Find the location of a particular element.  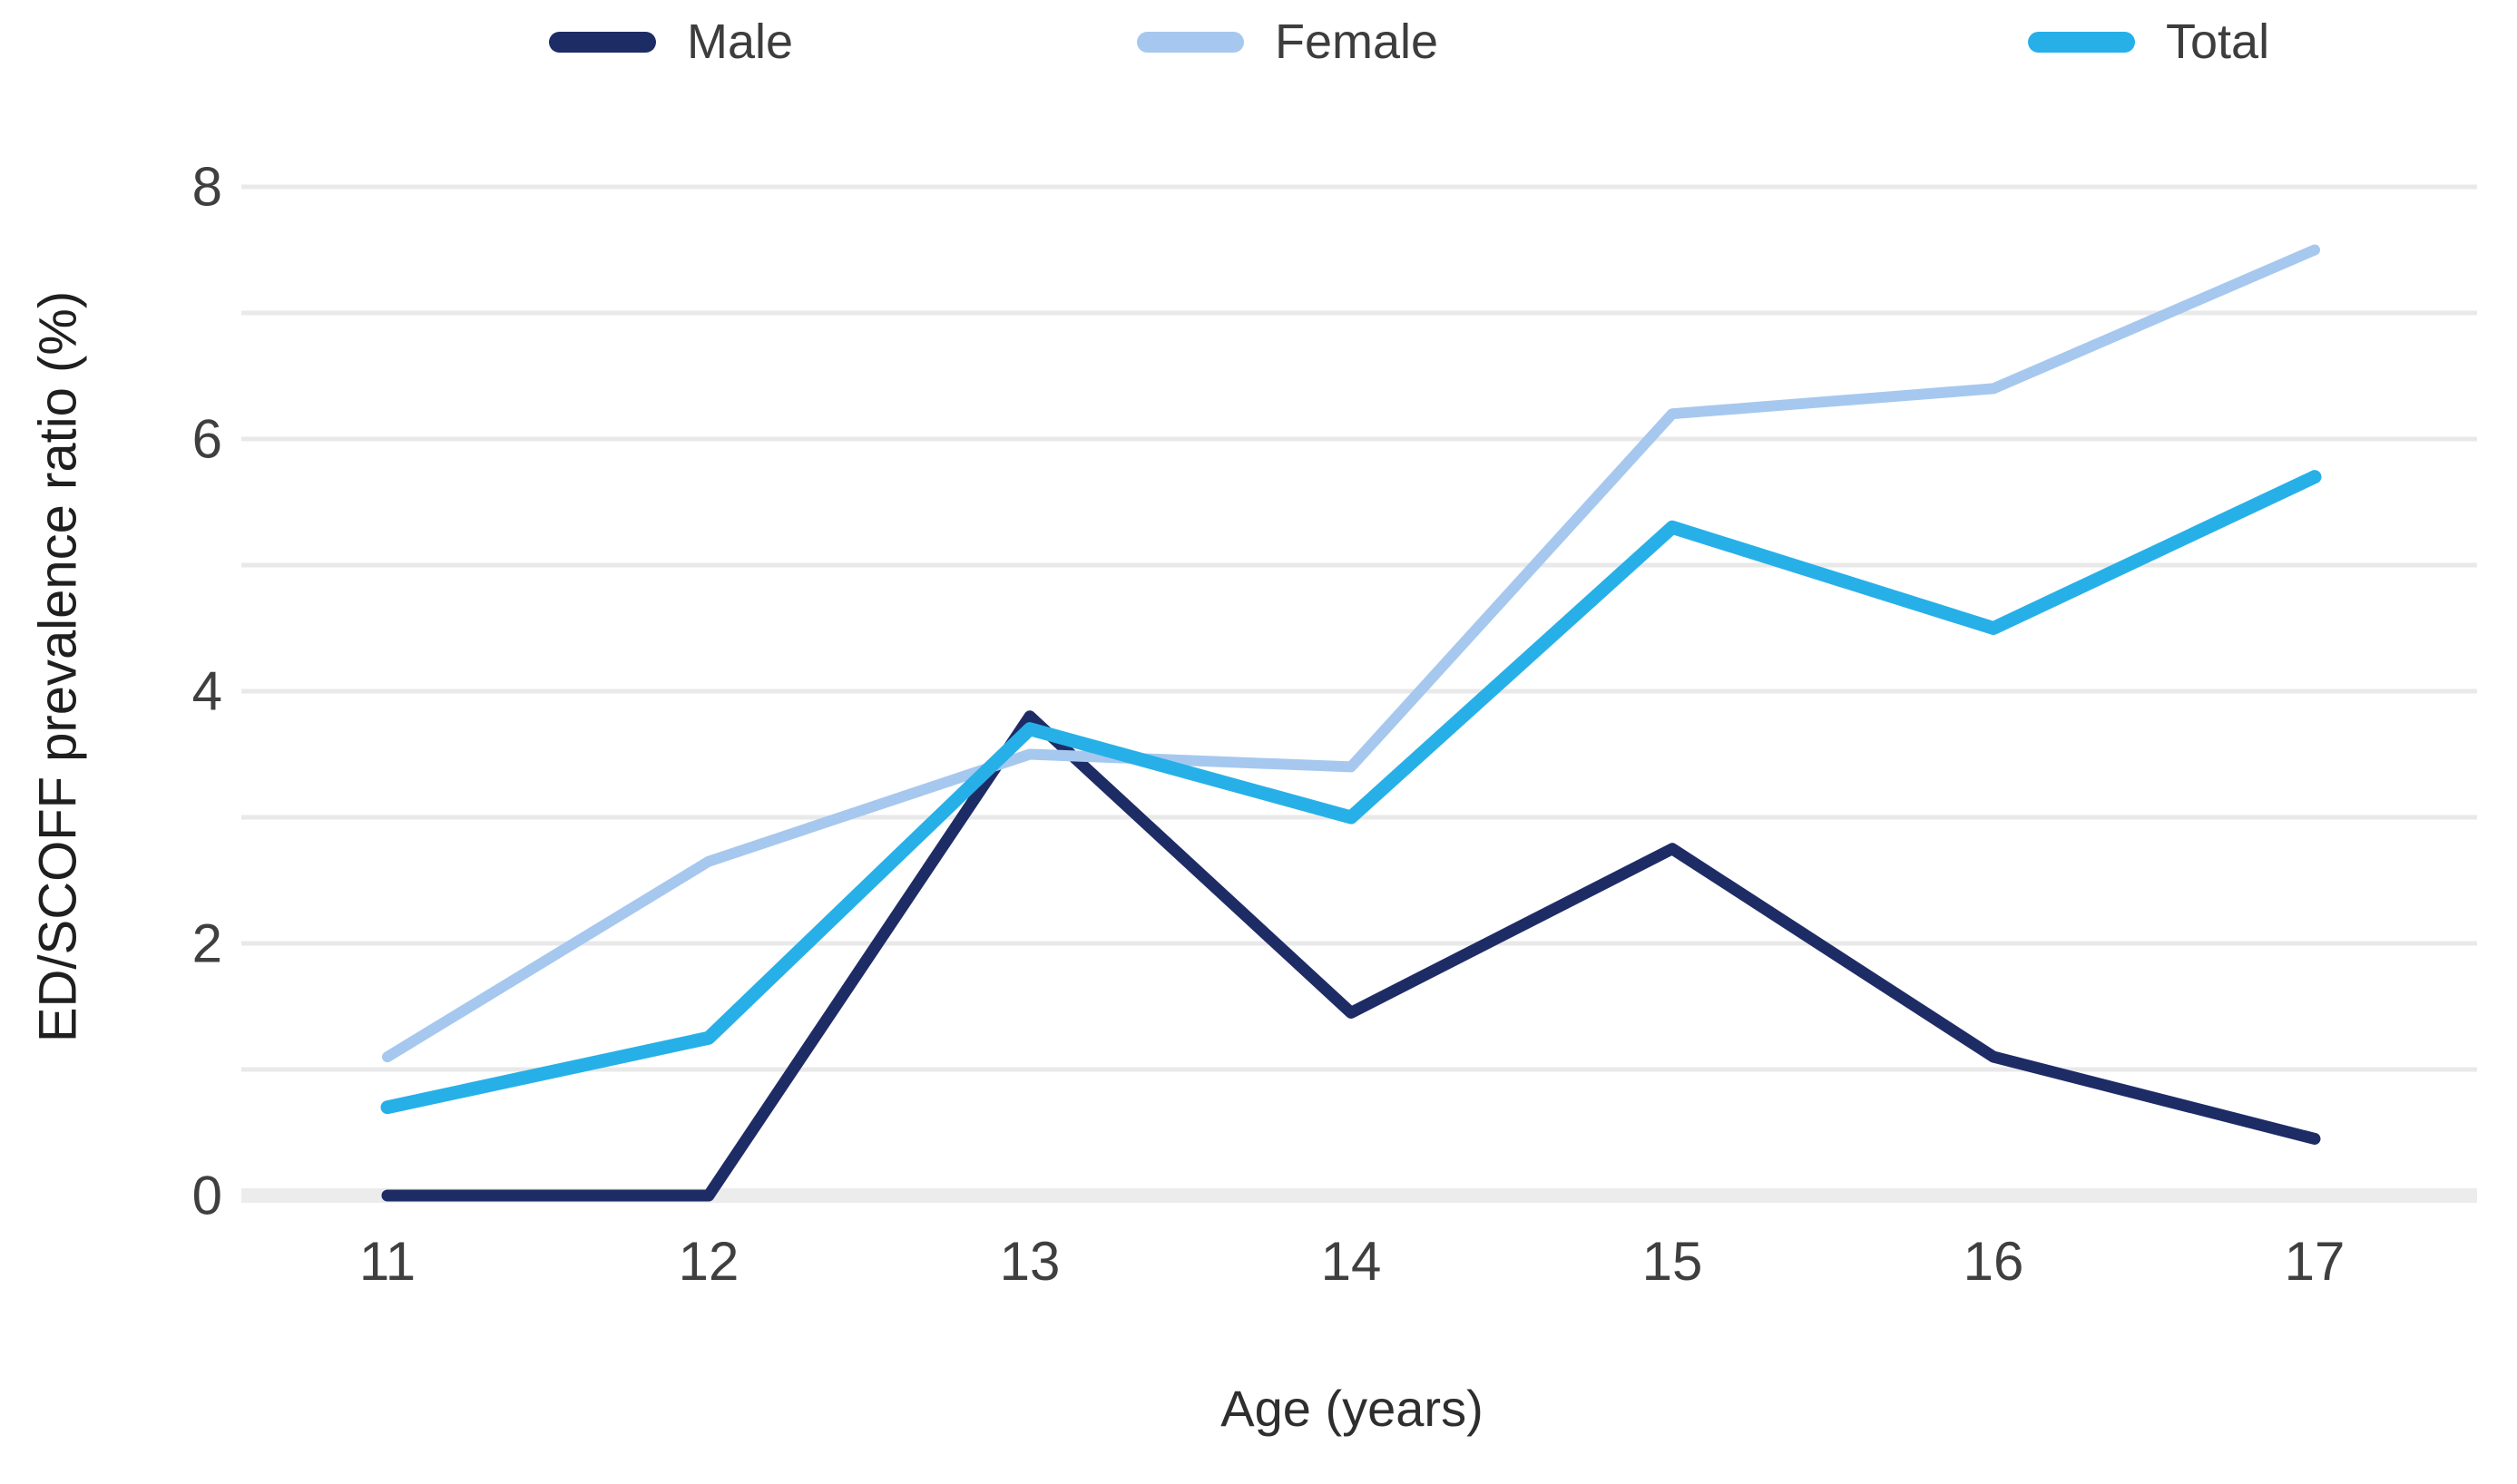

y-tick-label: 0 is located at coordinates (207, 1196).